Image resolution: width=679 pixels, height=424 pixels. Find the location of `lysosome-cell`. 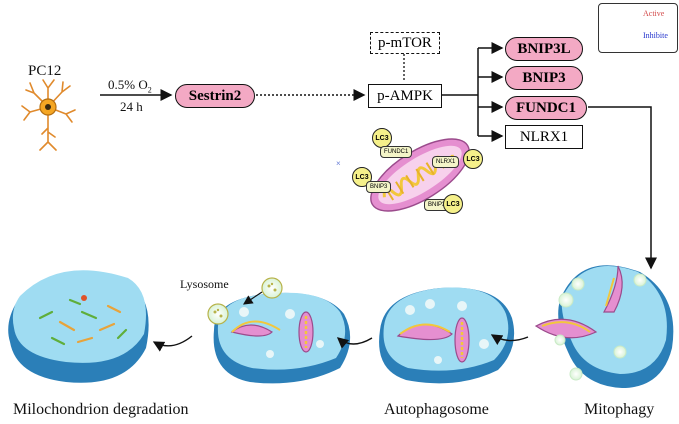

lysosome-cell is located at coordinates (282, 338).